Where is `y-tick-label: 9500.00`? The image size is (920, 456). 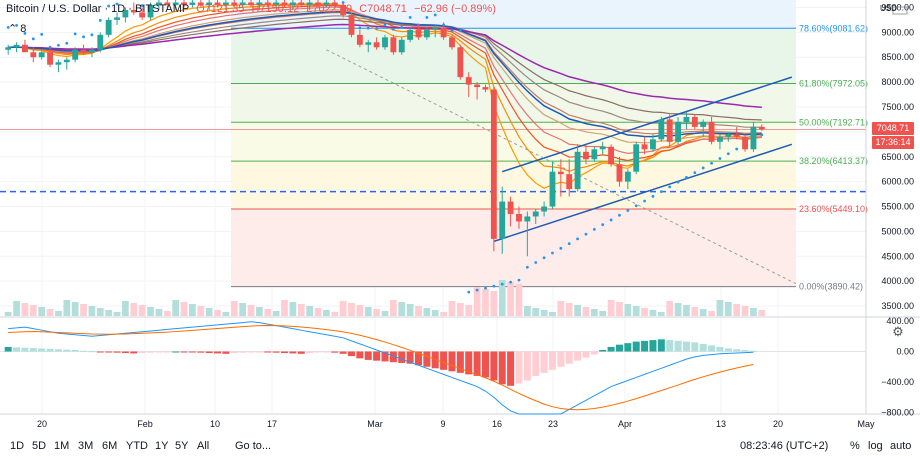 y-tick-label: 9500.00 is located at coordinates (897, 7).